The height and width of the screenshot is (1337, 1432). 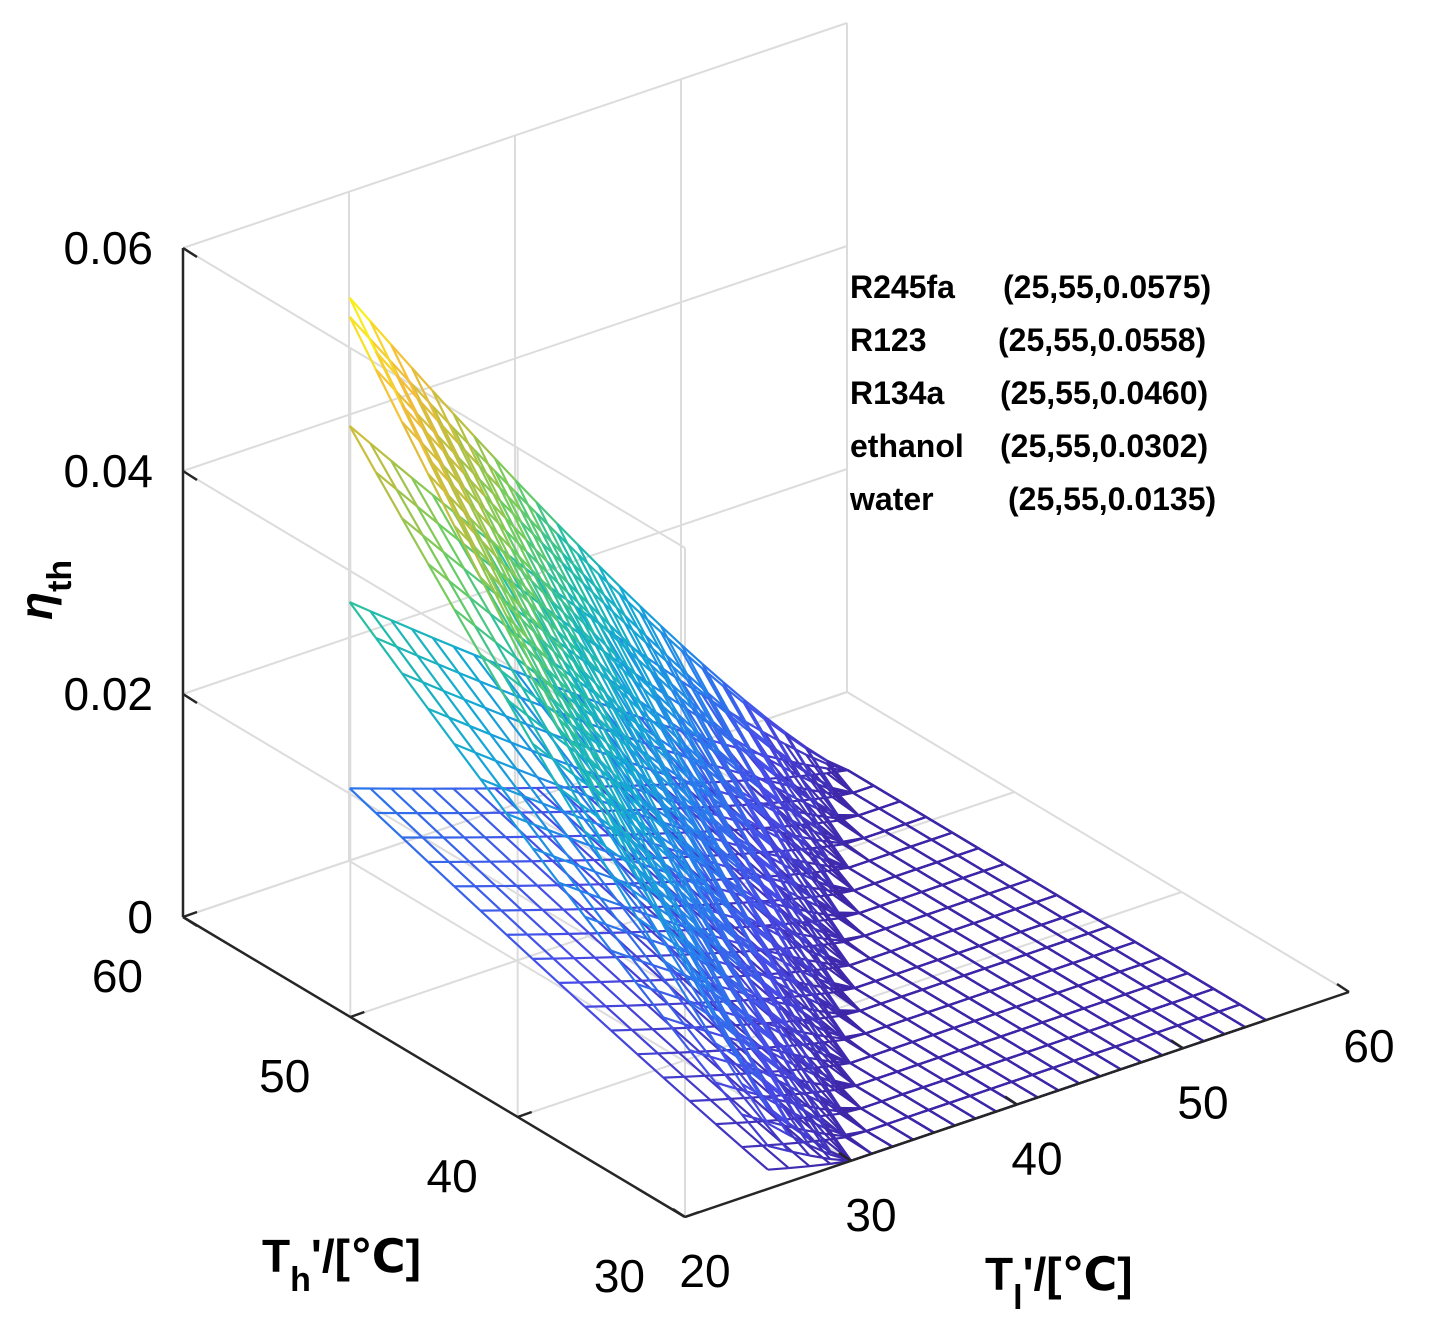 I want to click on legend-name-ethanol: ethanol, so click(x=907, y=446).